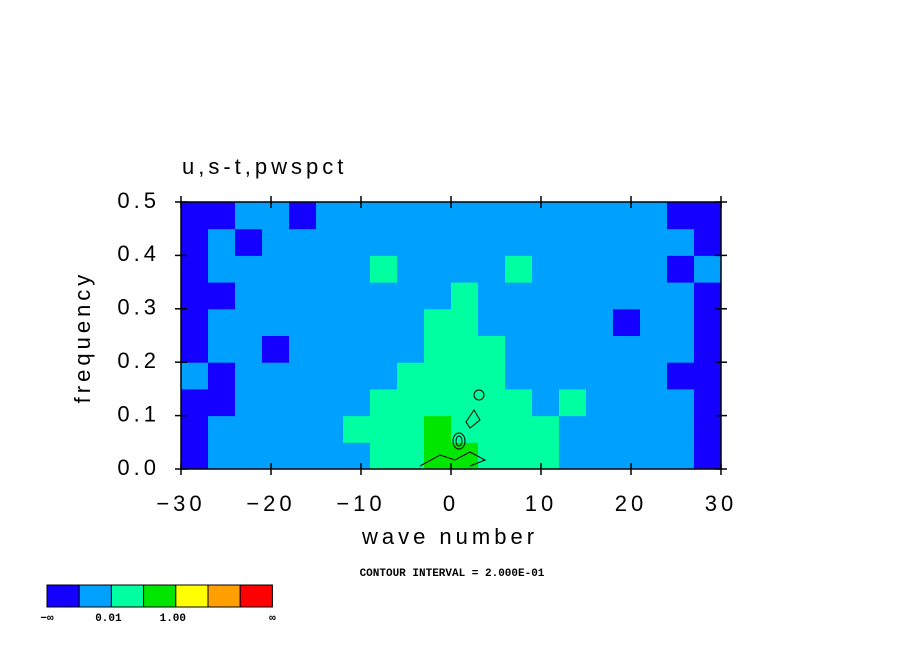 The height and width of the screenshot is (654, 904). Describe the element at coordinates (451, 503) in the screenshot. I see `x-tick-label: 0` at that location.